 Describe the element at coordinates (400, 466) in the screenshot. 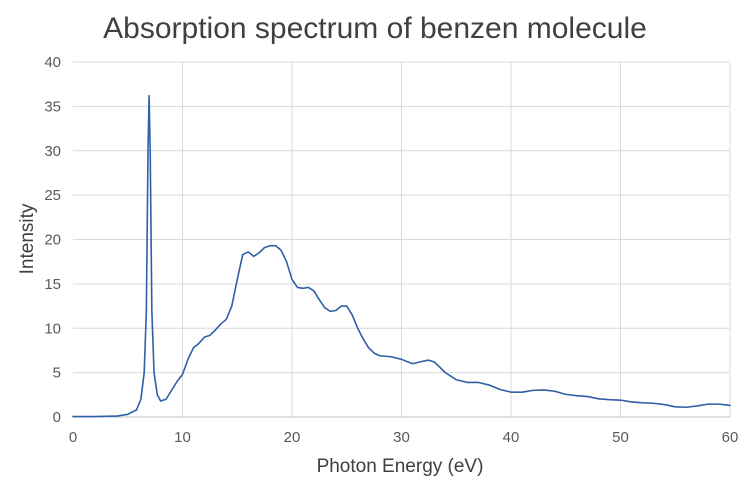

I see `x-axis-label: Photon Energy (eV)` at that location.